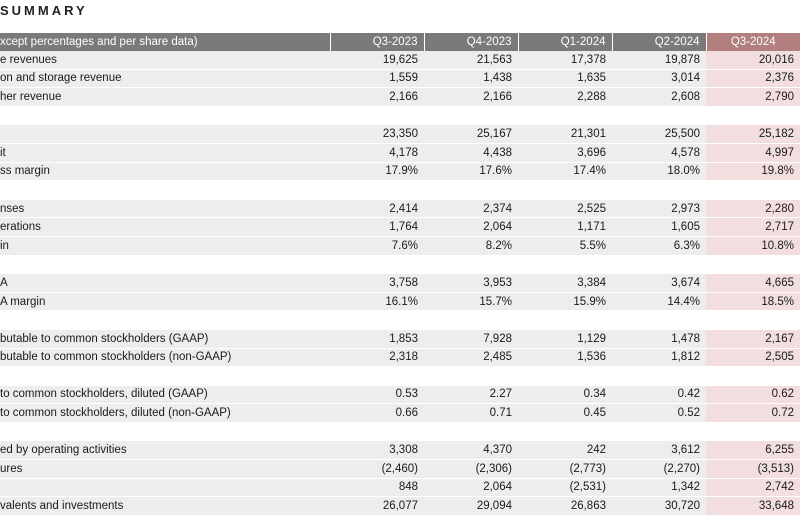 The width and height of the screenshot is (800, 516). What do you see at coordinates (471, 134) in the screenshot?
I see `value-cell: 25,167` at bounding box center [471, 134].